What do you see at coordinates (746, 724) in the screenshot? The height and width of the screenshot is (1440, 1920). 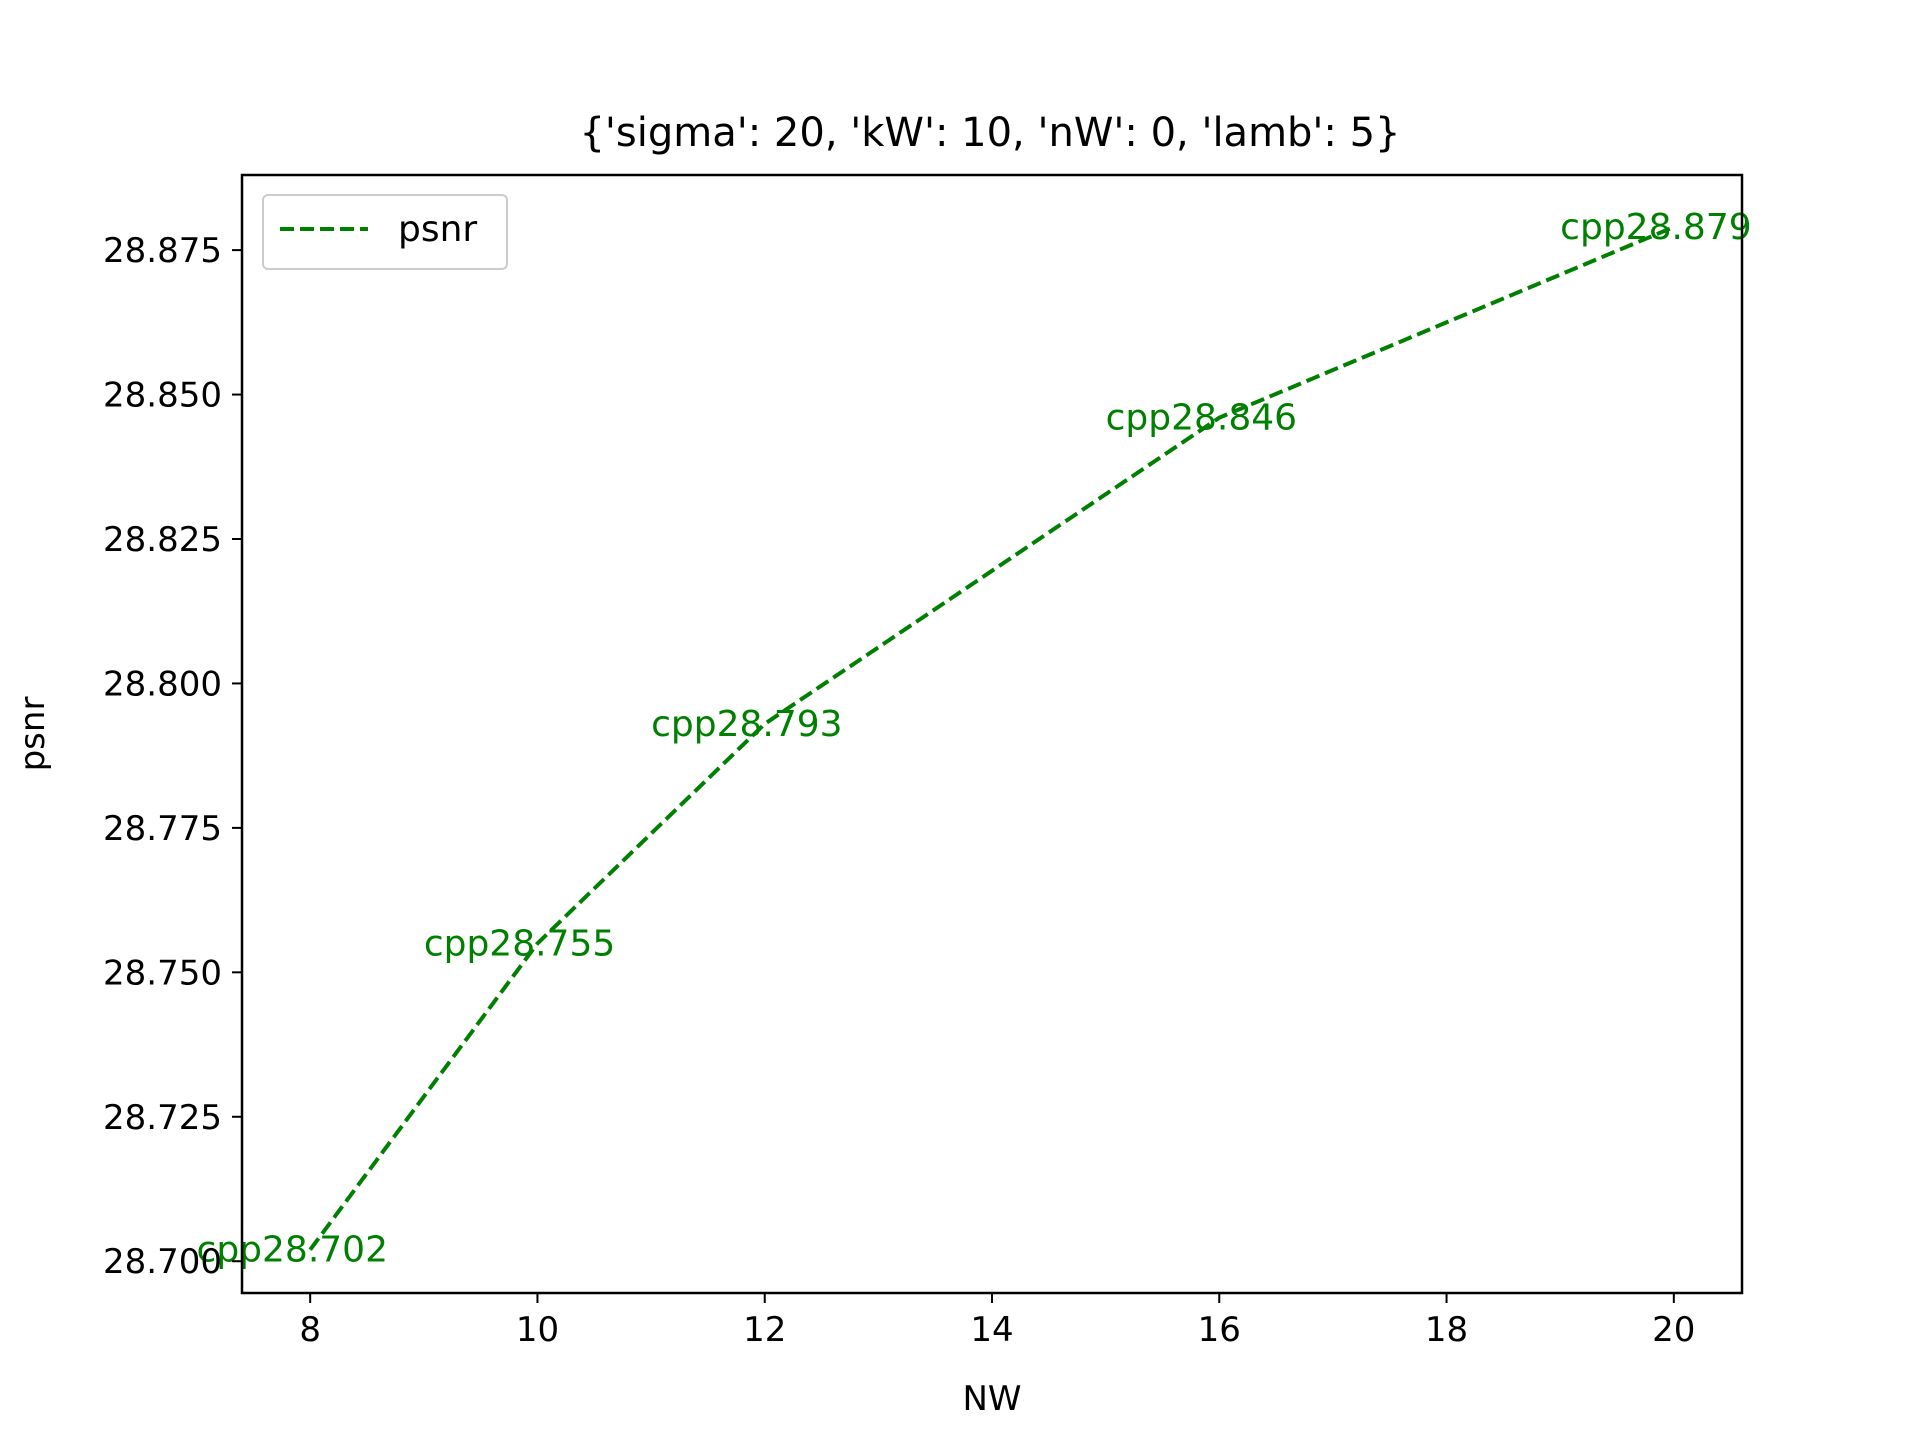 I see `data-label: cpp28.793` at bounding box center [746, 724].